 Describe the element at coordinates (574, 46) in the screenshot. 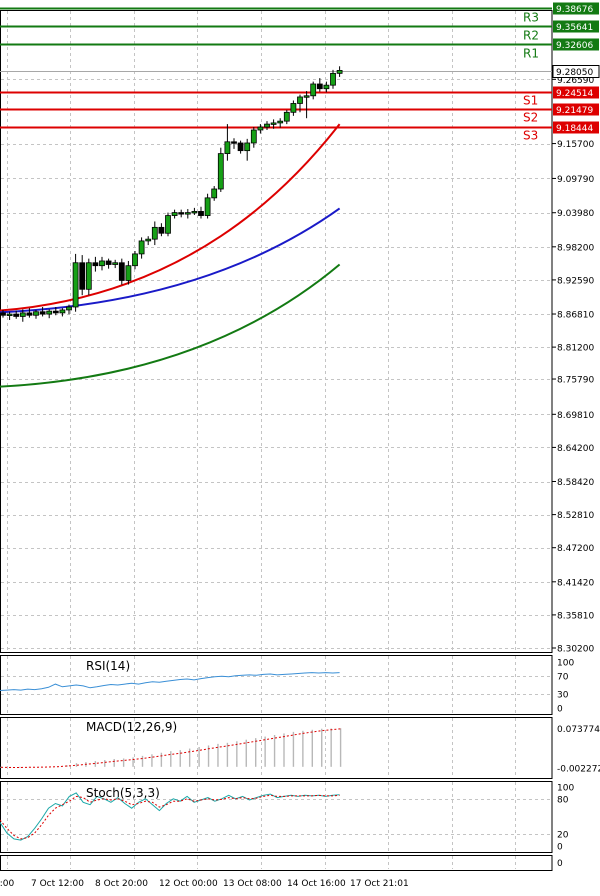

I see `pivot-value-r1: 9.32606` at that location.